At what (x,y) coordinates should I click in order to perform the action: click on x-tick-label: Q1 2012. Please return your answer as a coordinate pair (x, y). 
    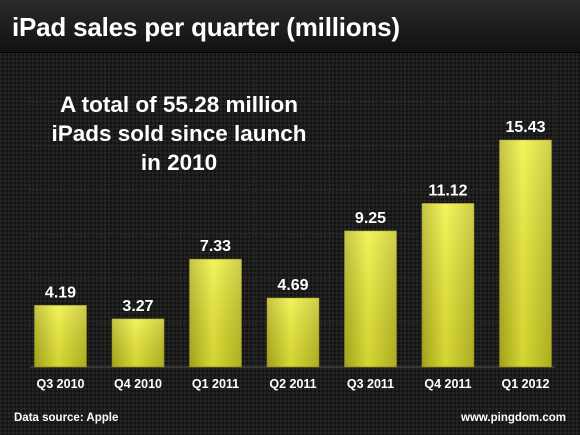
    Looking at the image, I should click on (526, 384).